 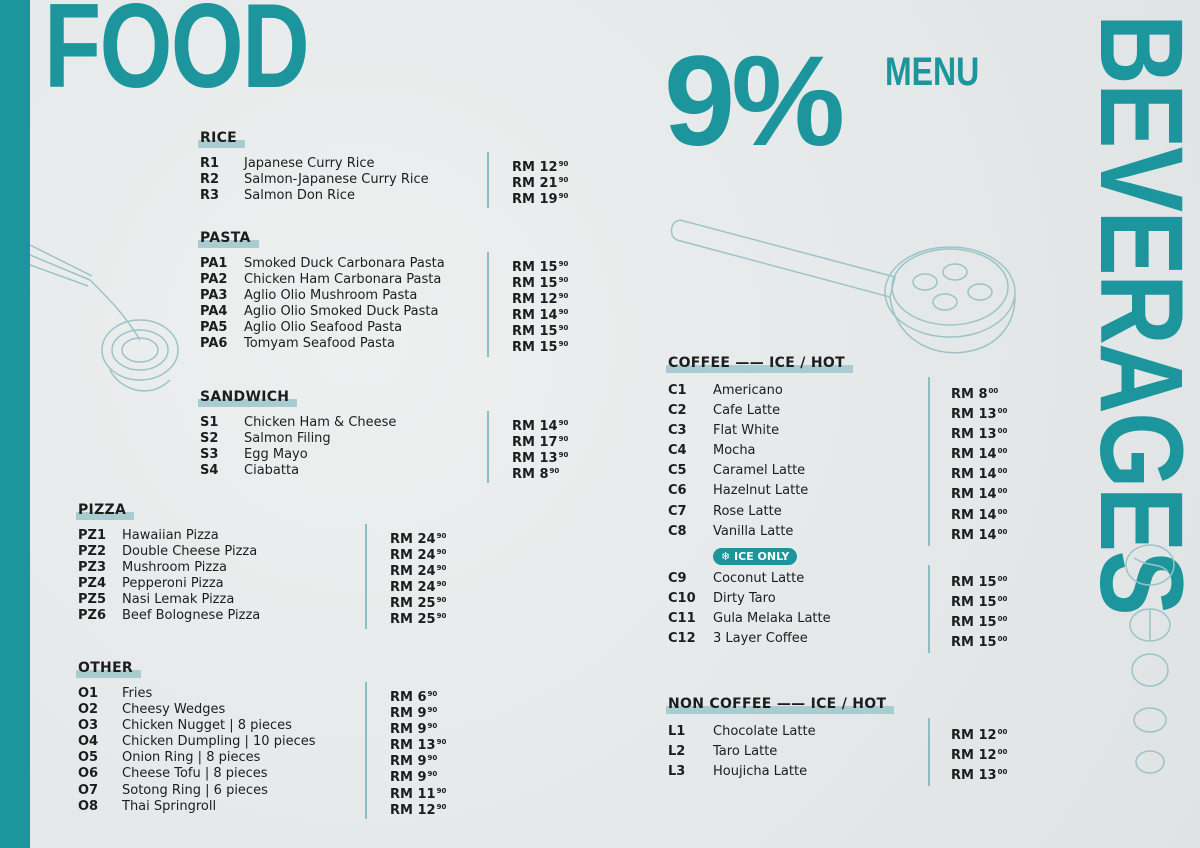 What do you see at coordinates (257, 695) in the screenshot?
I see `menu-item: O1 Fries RM 690` at bounding box center [257, 695].